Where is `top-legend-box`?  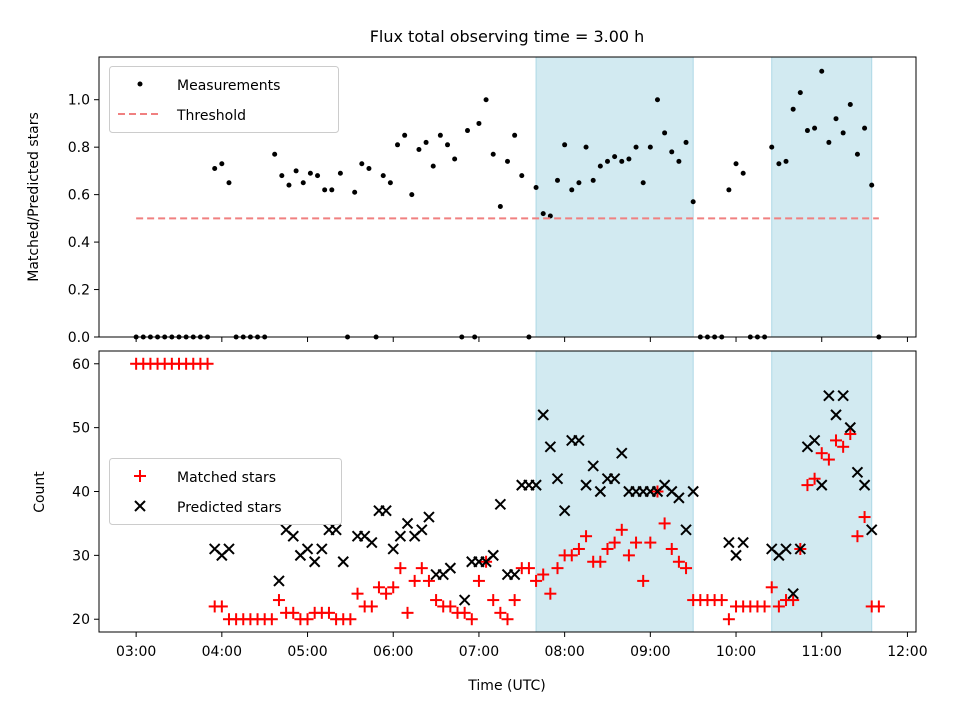
top-legend-box is located at coordinates (224, 99).